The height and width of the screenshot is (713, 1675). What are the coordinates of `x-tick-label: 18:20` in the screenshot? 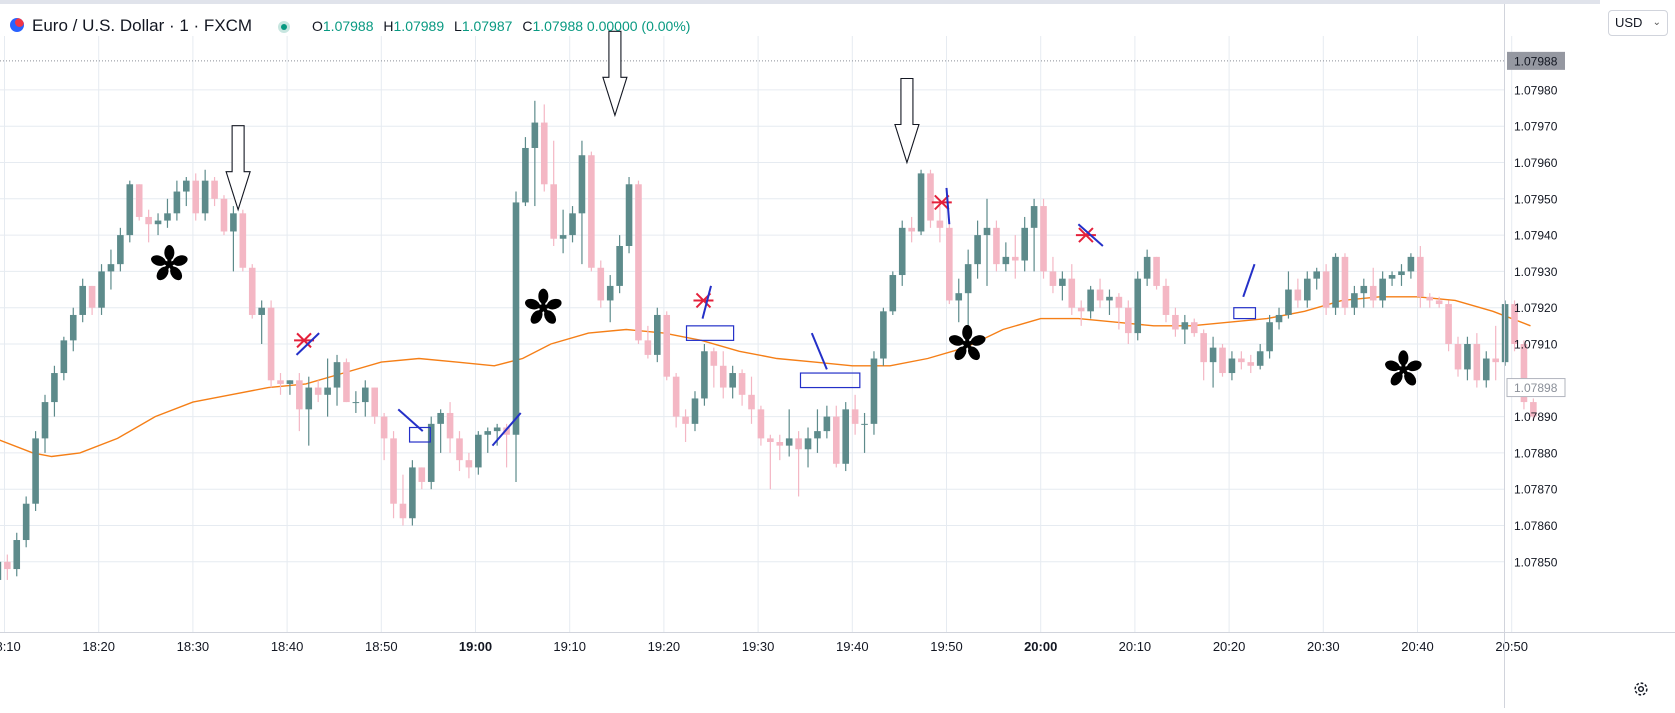 It's located at (98, 646).